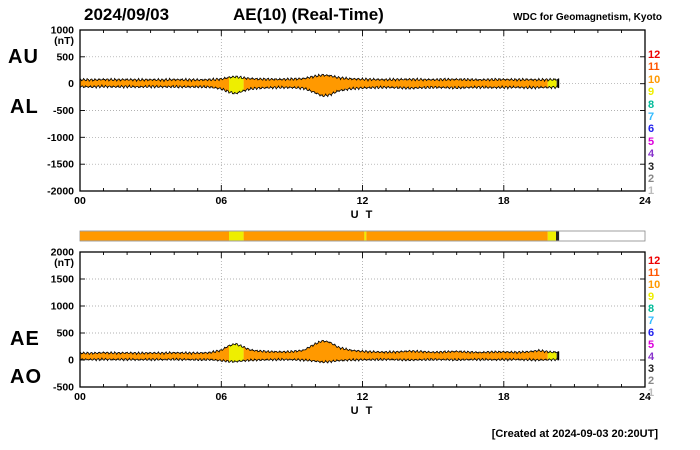 This screenshot has height=450, width=700. Describe the element at coordinates (651, 154) in the screenshot. I see `station-count-top-4: 4` at that location.